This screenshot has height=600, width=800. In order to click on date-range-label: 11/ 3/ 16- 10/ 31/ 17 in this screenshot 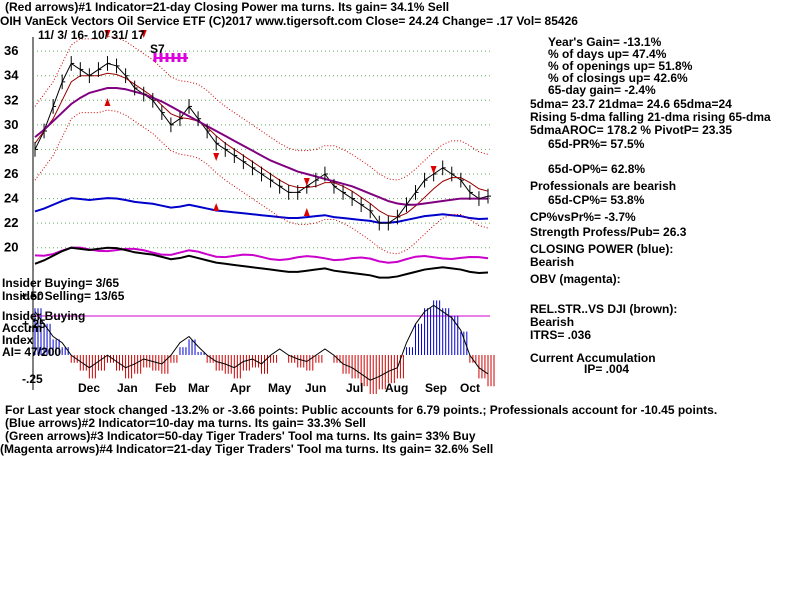, I will do `click(91, 35)`.